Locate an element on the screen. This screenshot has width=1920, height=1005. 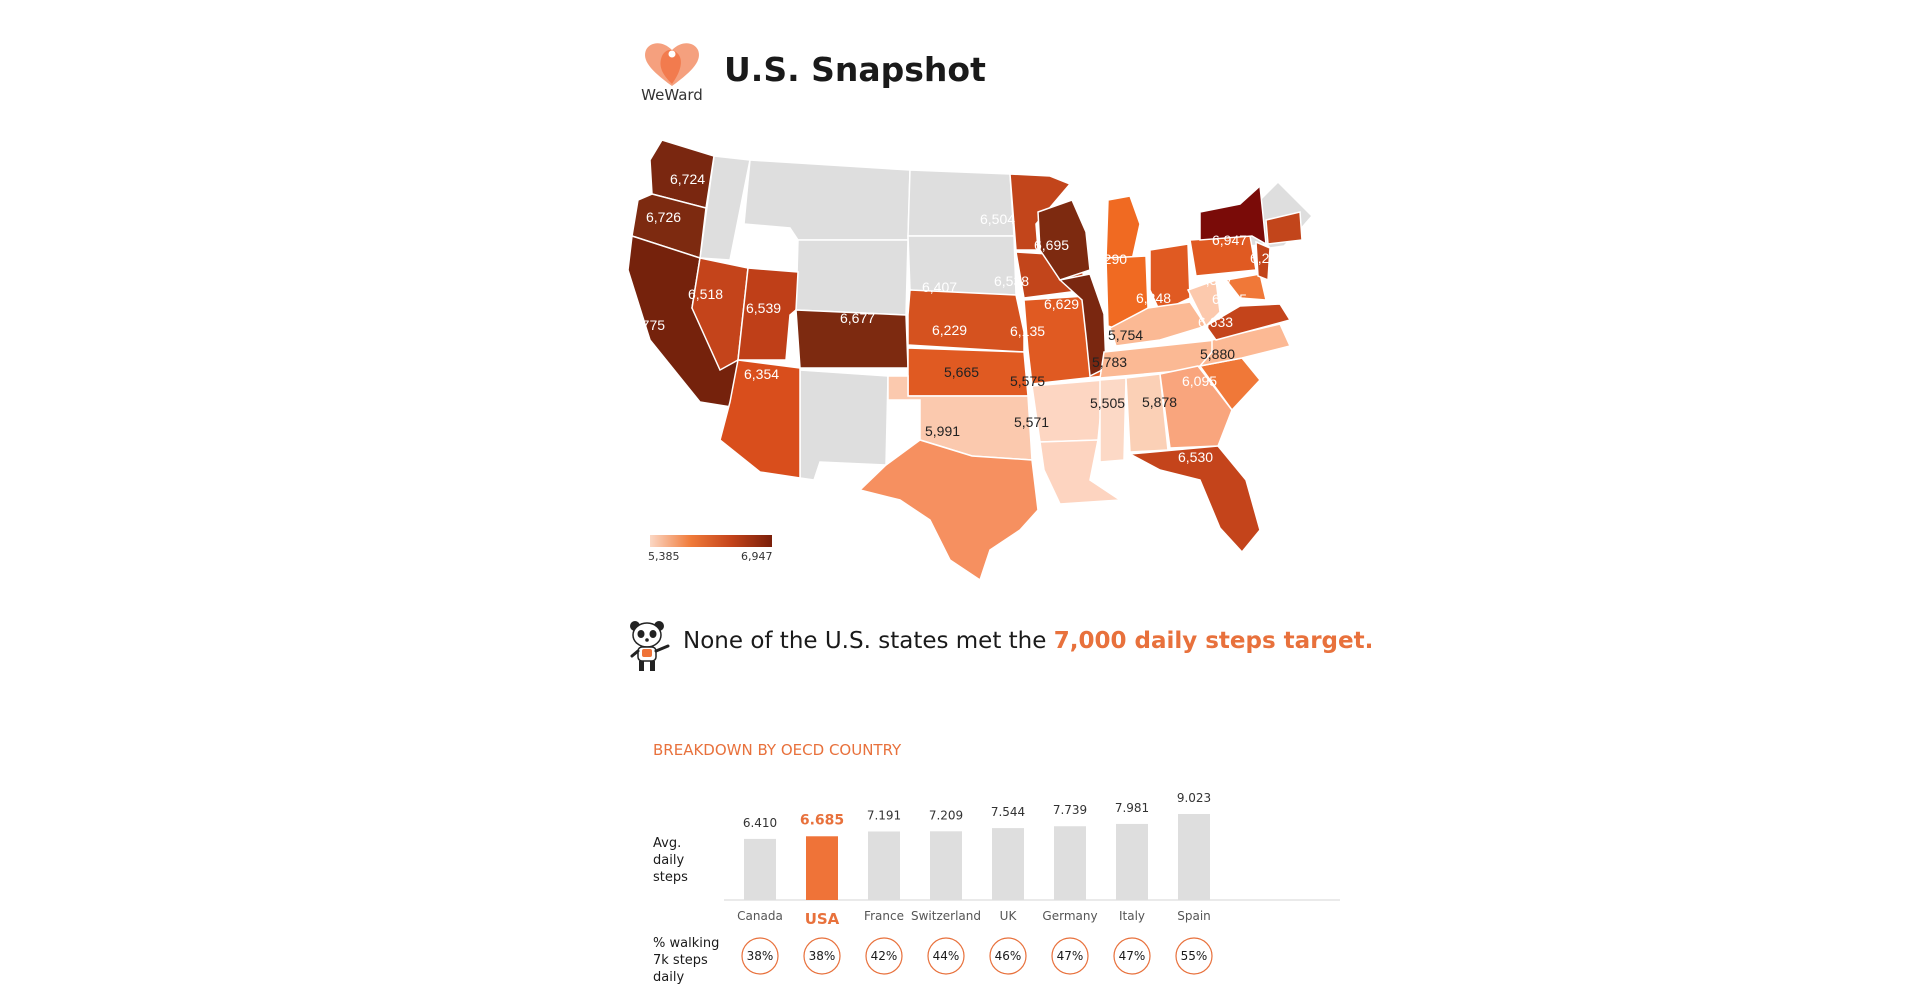
bar-value-label: 7.209 is located at coordinates (946, 815).